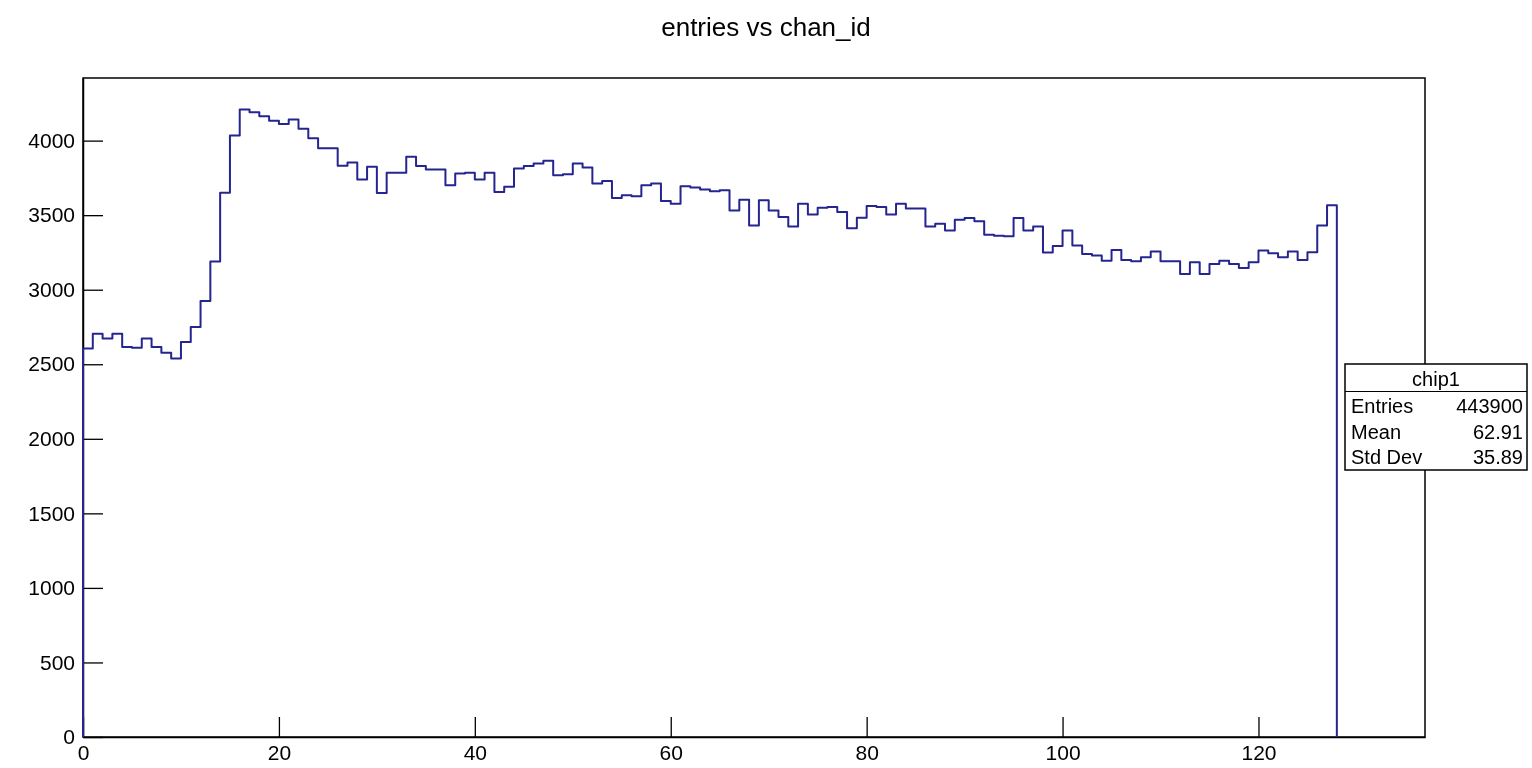 Image resolution: width=1532 pixels, height=768 pixels. I want to click on x-tick-label: 20, so click(279, 752).